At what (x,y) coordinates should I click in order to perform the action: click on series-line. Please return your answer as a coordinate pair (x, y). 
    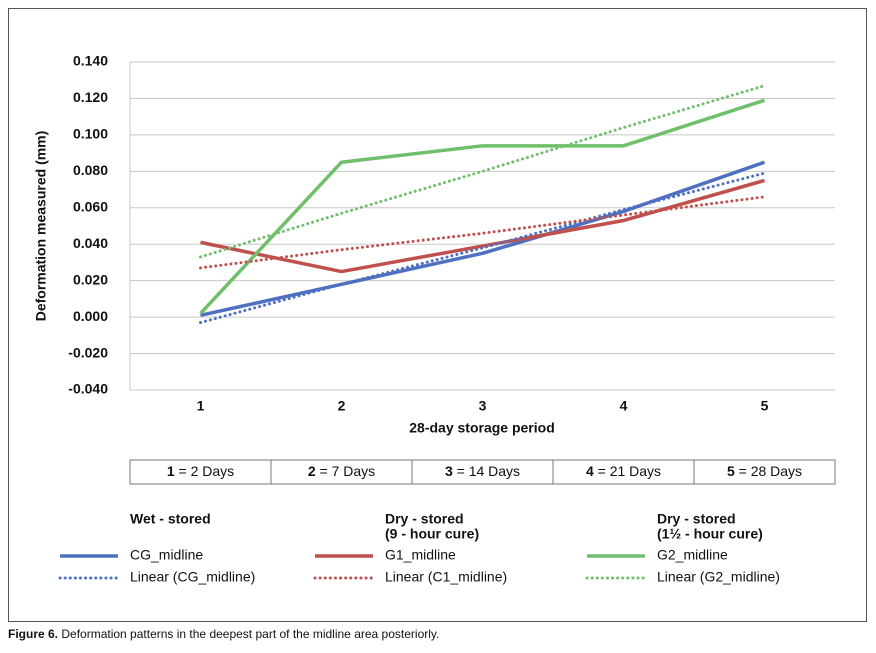
    Looking at the image, I should click on (482, 226).